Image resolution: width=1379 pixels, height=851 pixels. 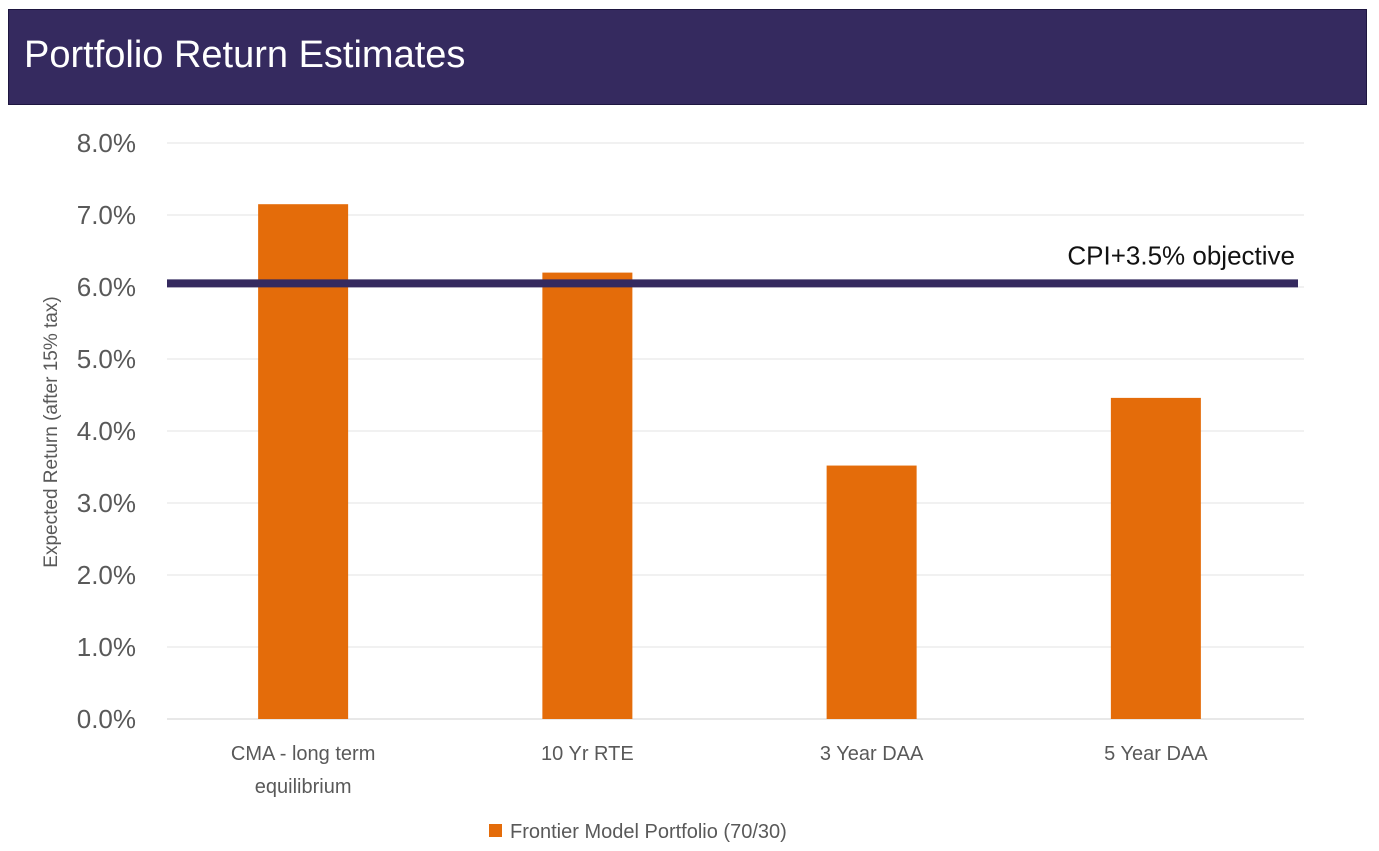 I want to click on legend: Frontier Model Portfolio (70/30), so click(x=638, y=832).